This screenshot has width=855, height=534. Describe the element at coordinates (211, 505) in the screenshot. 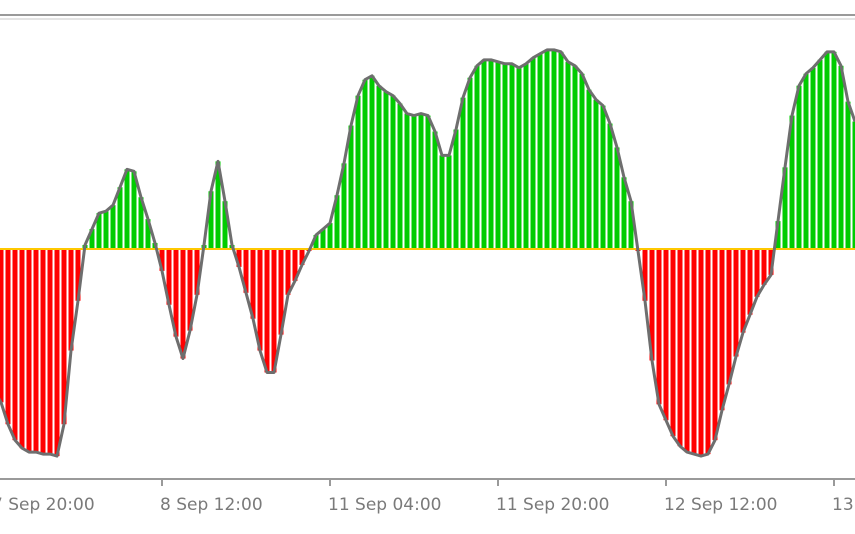

I see `x-tick-label: 8 Sep 12:00` at that location.